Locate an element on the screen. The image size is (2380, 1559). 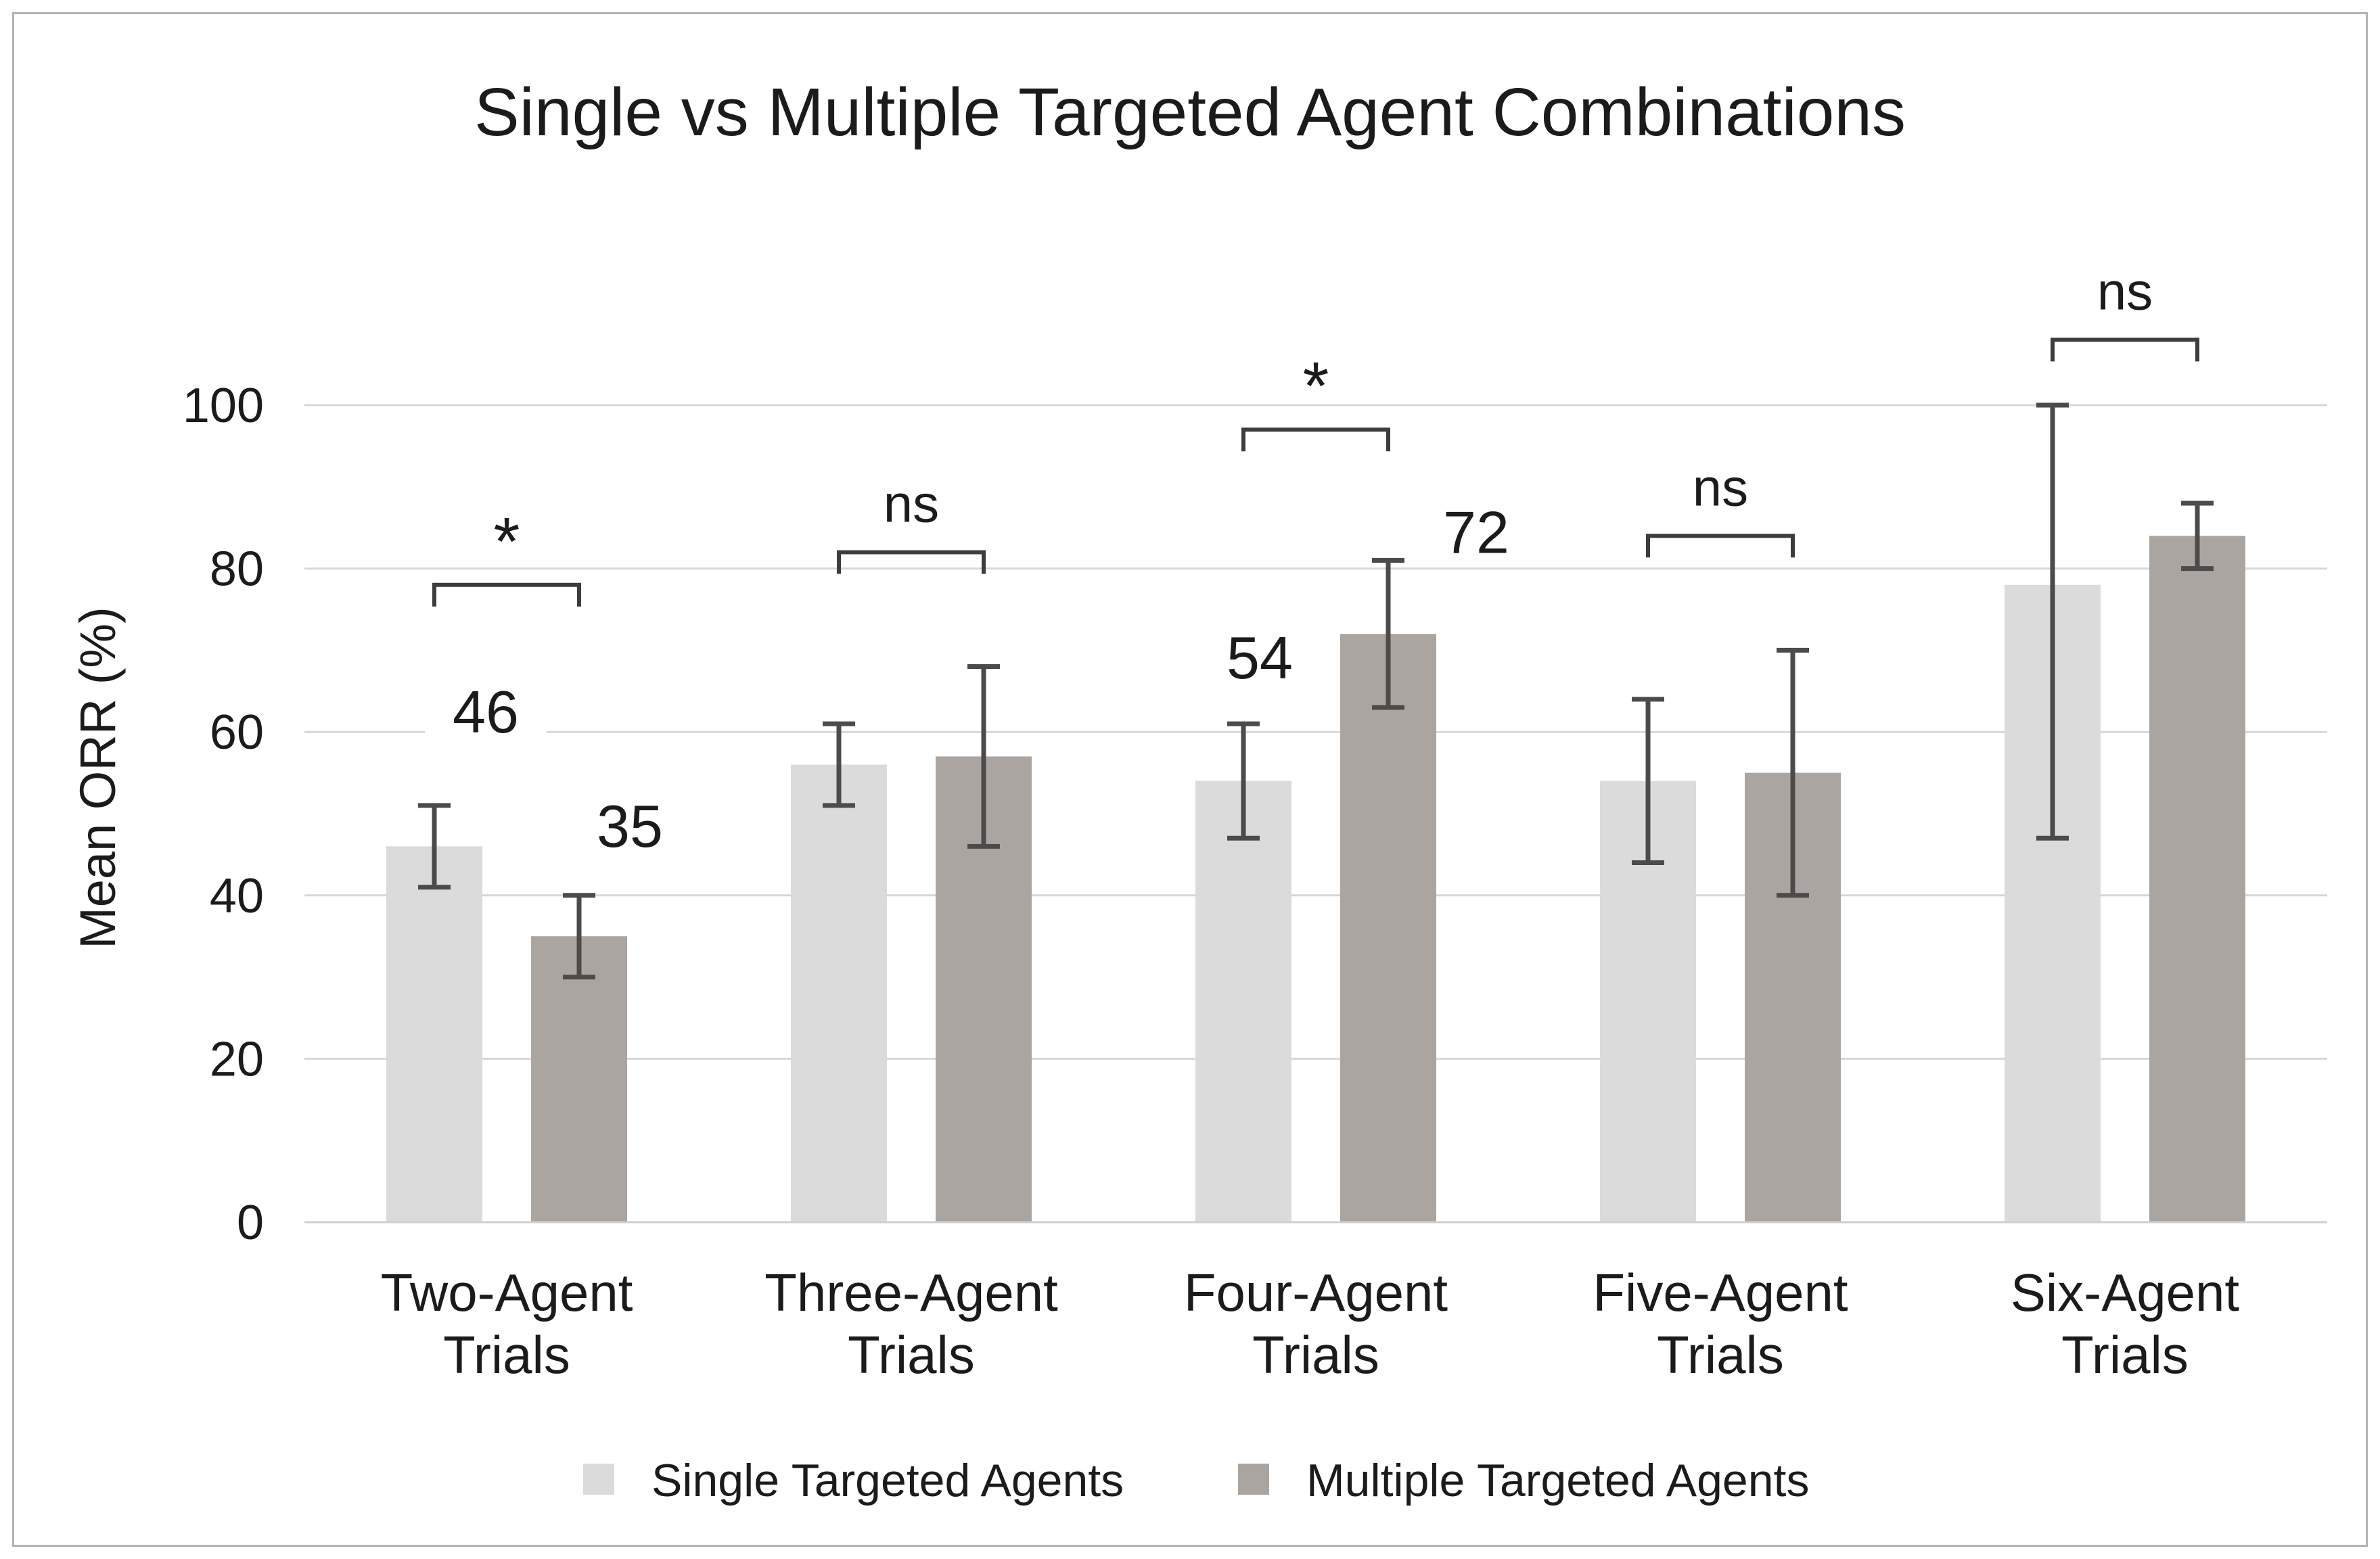
value-label: 54 is located at coordinates (1260, 658).